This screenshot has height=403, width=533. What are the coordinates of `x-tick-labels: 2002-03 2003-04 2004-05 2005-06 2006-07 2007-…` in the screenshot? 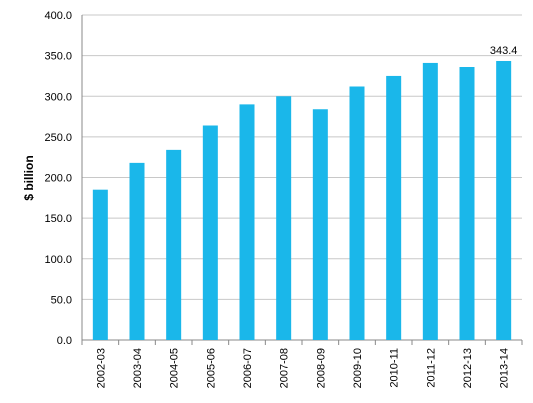 It's located at (302, 368).